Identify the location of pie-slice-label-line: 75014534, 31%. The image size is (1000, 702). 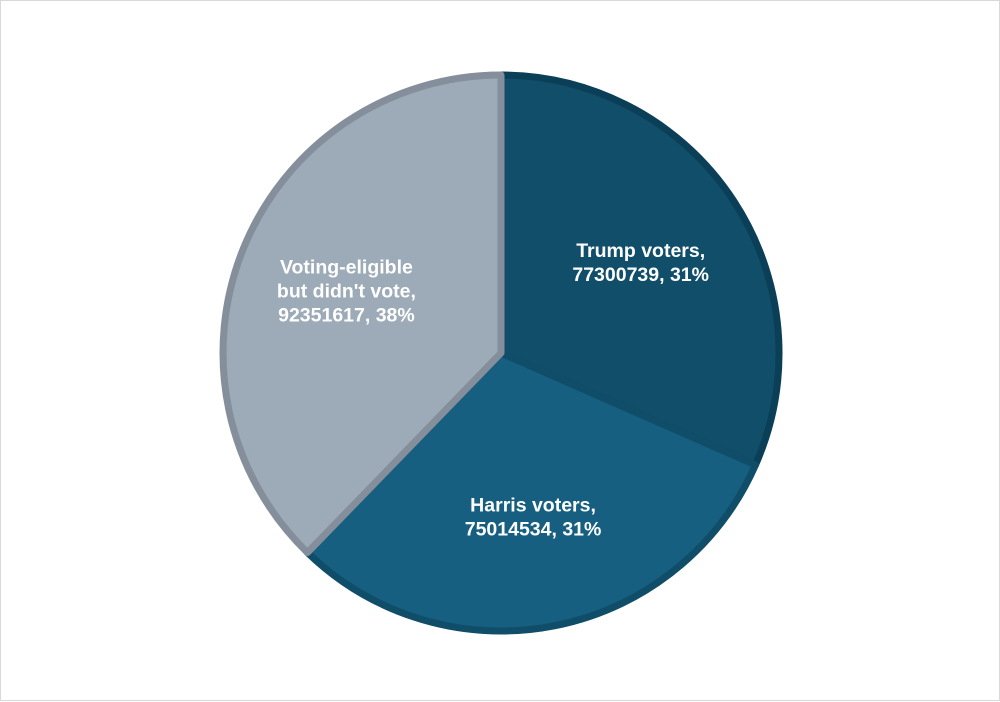
(533, 530).